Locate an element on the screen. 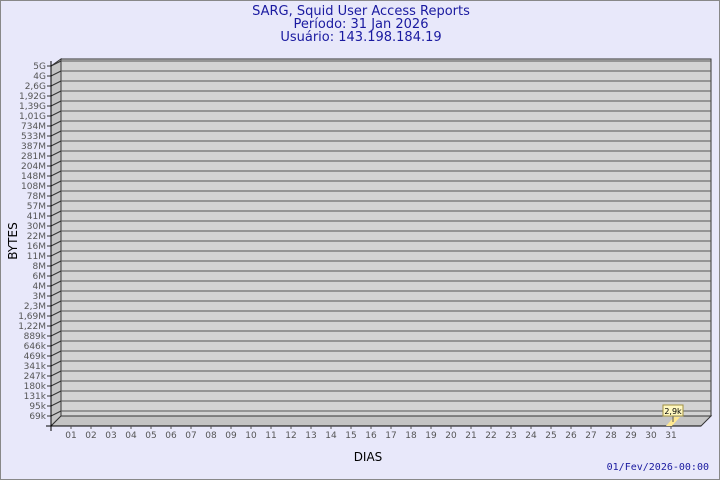  y-axis-title: BYTES is located at coordinates (13, 240).